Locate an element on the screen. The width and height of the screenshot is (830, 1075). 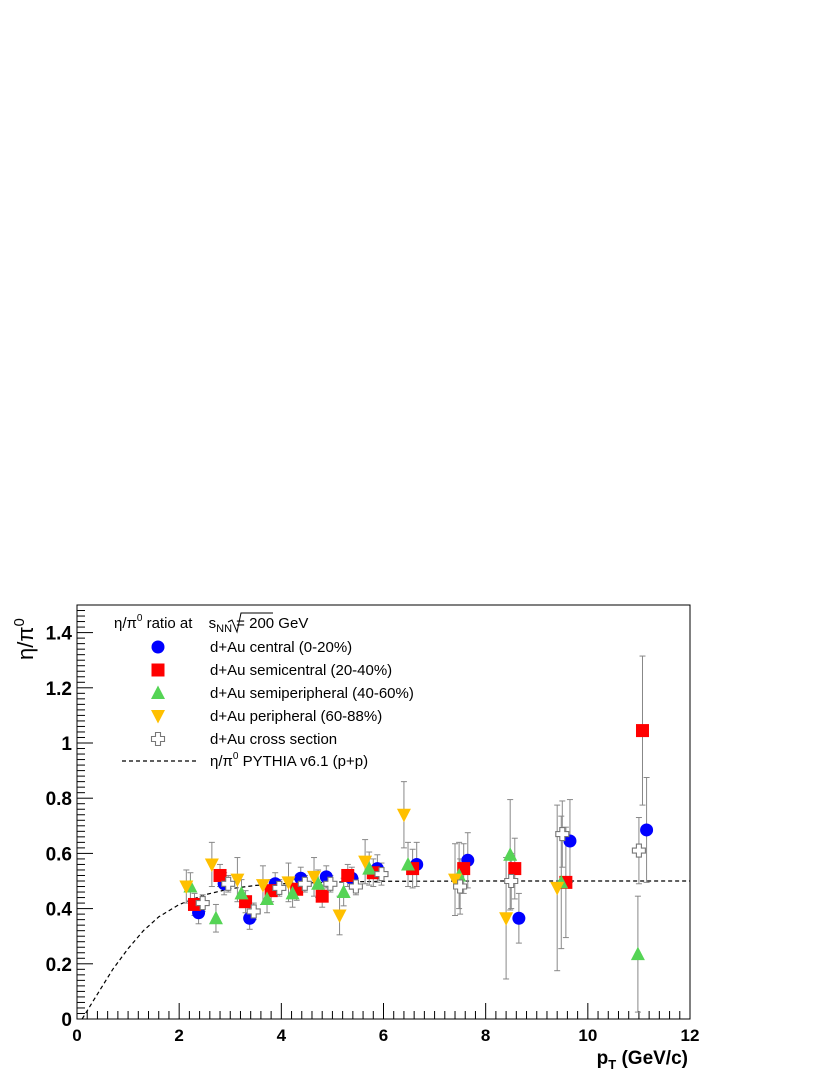
pythia-curve is located at coordinates (385, 950).